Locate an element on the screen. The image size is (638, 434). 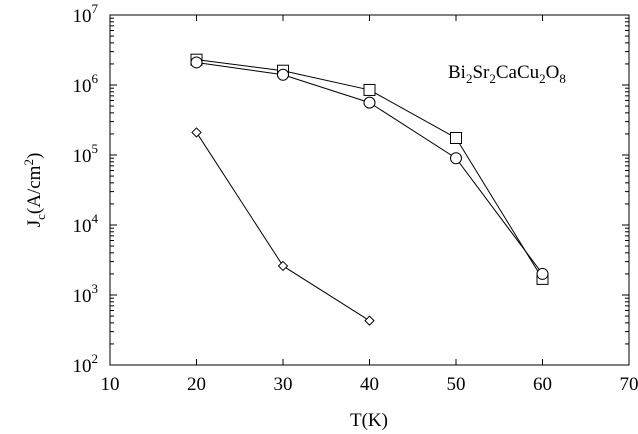
x-axis-label: T(K) is located at coordinates (369, 420).